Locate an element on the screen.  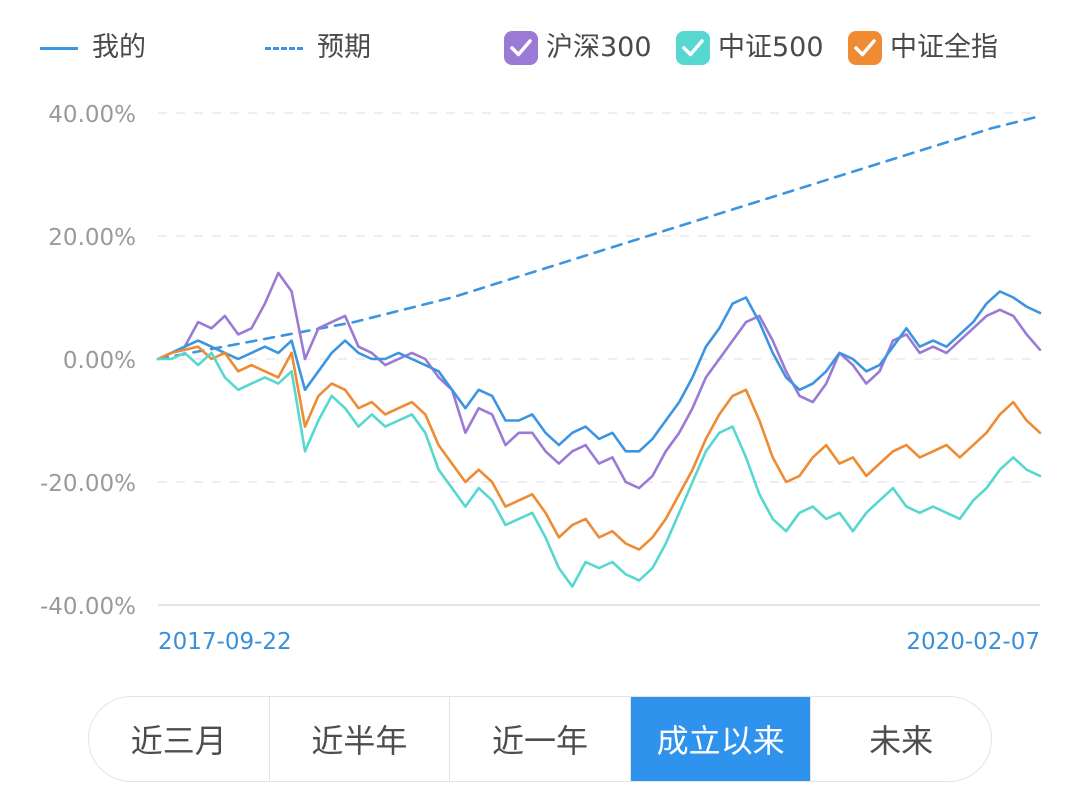
chart-legend: 我的 预期 沪深300 中证500 中证全指 is located at coordinates (540, 47).